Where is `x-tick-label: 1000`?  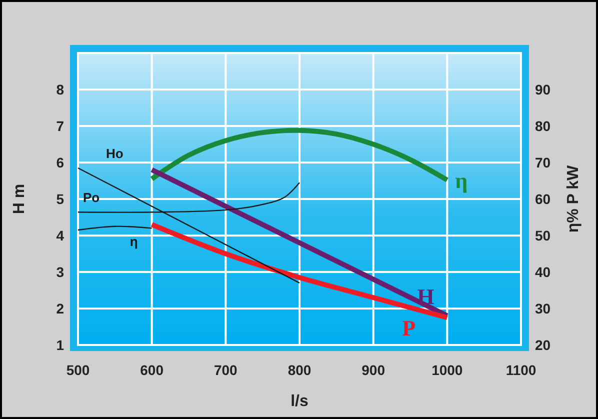 x-tick-label: 1000 is located at coordinates (447, 370).